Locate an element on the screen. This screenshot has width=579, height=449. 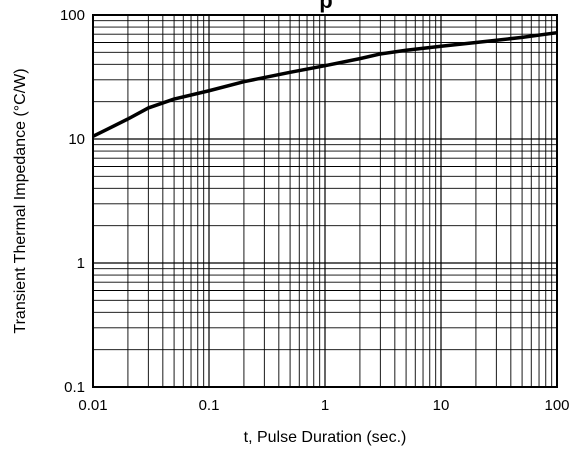
y-axis-label: Transient Thermal Impedance (°C/W) is located at coordinates (20, 200).